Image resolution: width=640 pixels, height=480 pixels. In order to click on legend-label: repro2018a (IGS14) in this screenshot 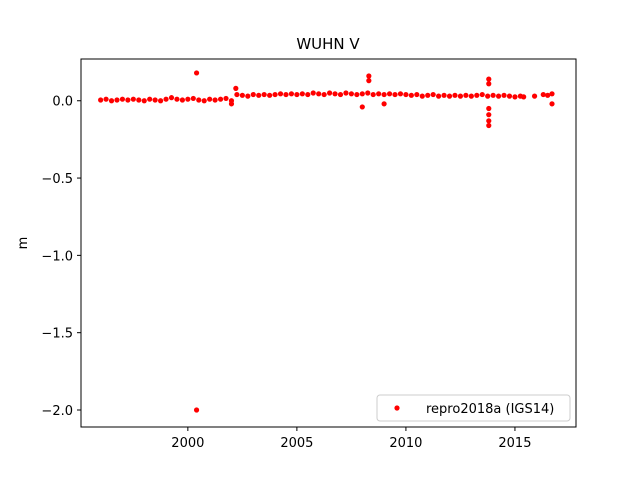, I will do `click(490, 409)`.